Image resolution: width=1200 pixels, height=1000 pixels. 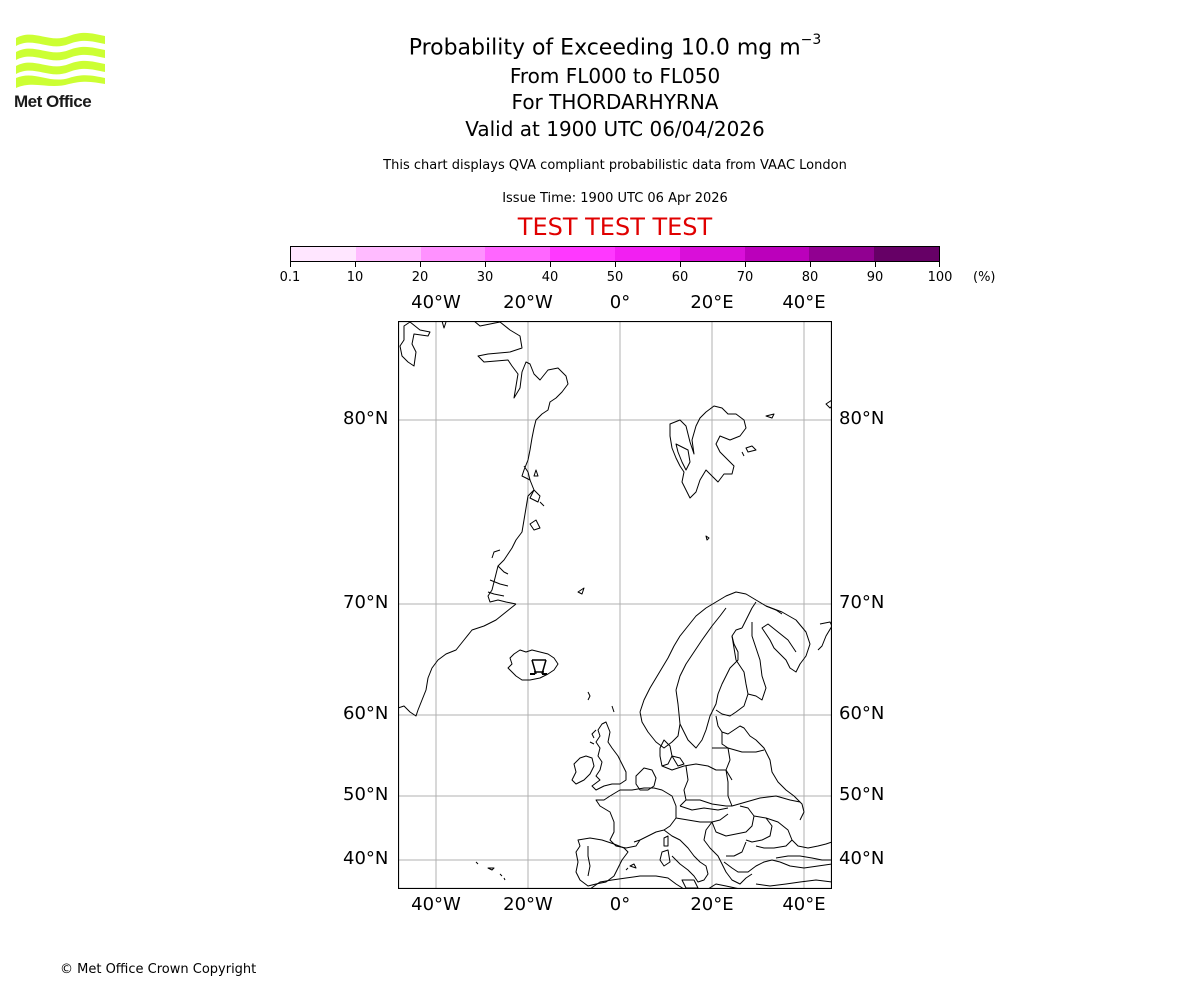 What do you see at coordinates (862, 794) in the screenshot?
I see `lat-label-right: 50°N` at bounding box center [862, 794].